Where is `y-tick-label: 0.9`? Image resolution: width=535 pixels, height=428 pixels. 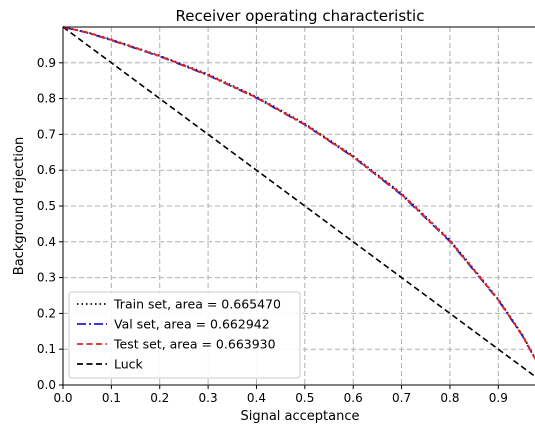 y-tick-label: 0.9 is located at coordinates (46, 63).